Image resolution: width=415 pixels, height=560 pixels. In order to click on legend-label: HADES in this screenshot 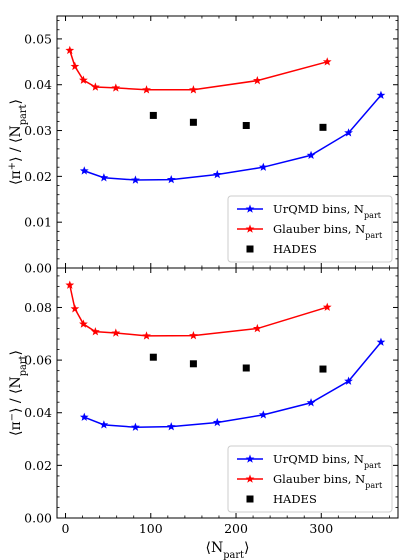, I will do `click(295, 499)`.